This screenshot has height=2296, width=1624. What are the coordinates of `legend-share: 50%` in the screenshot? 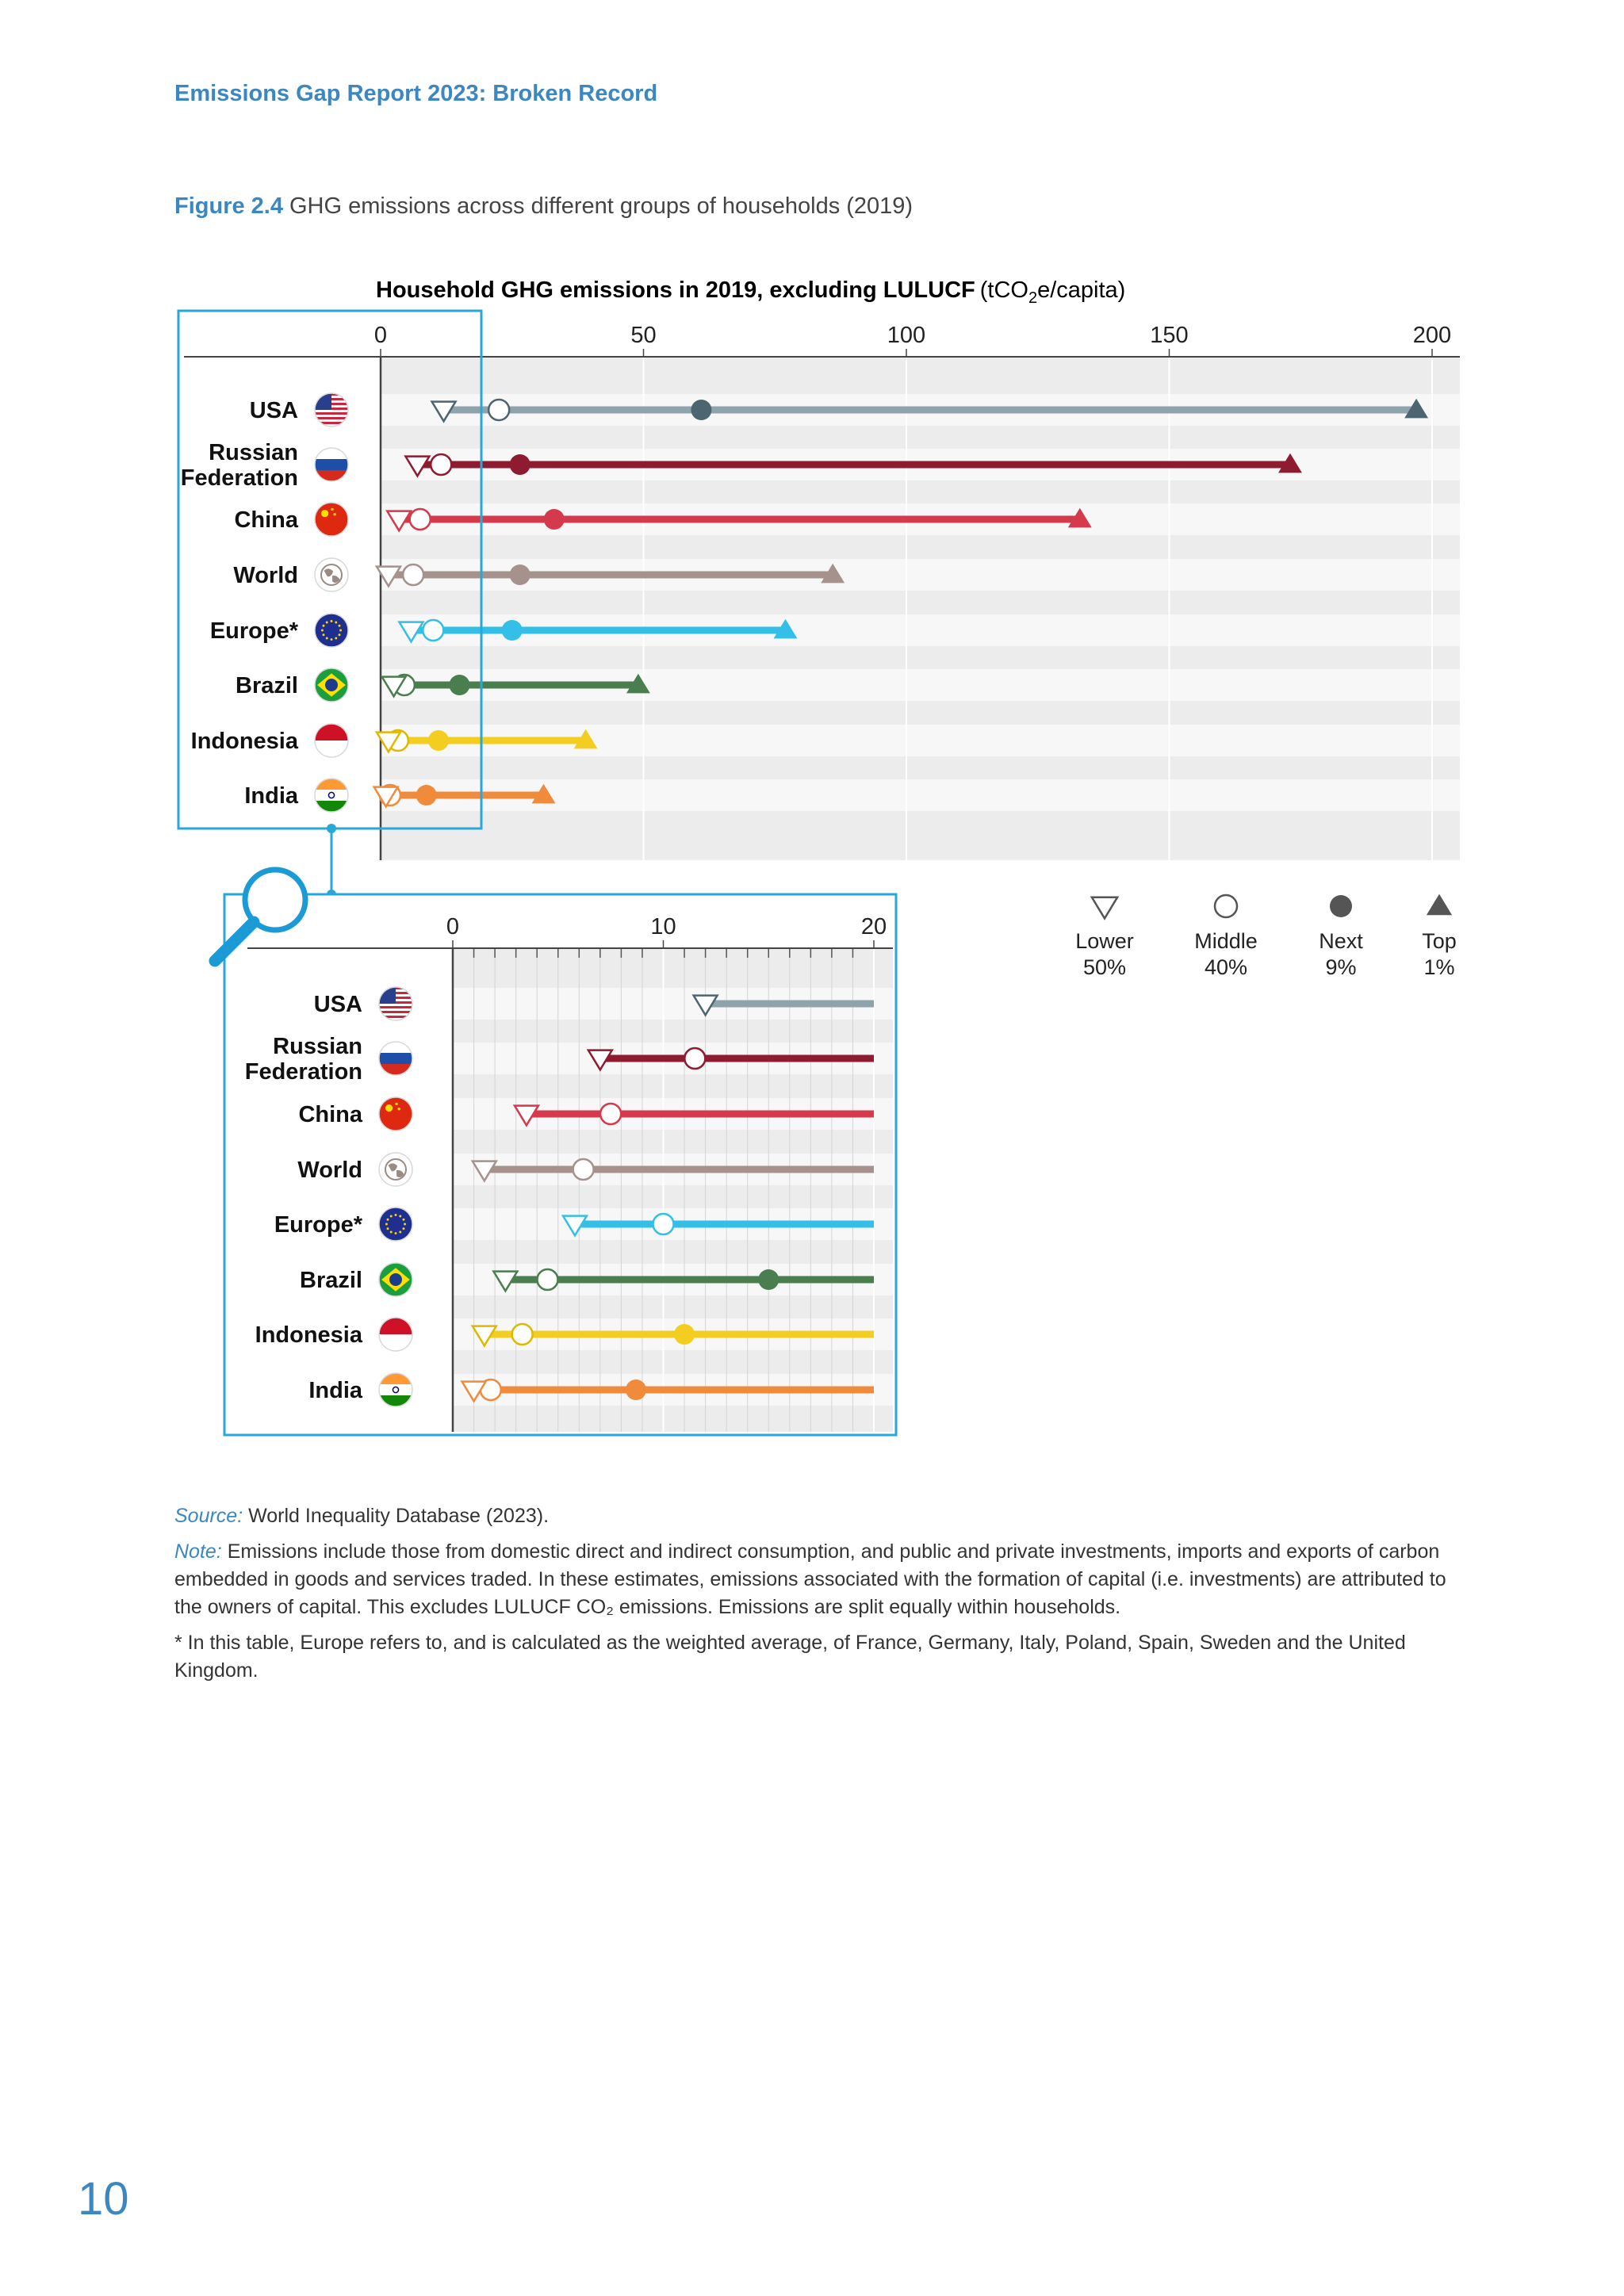 It's located at (1104, 967).